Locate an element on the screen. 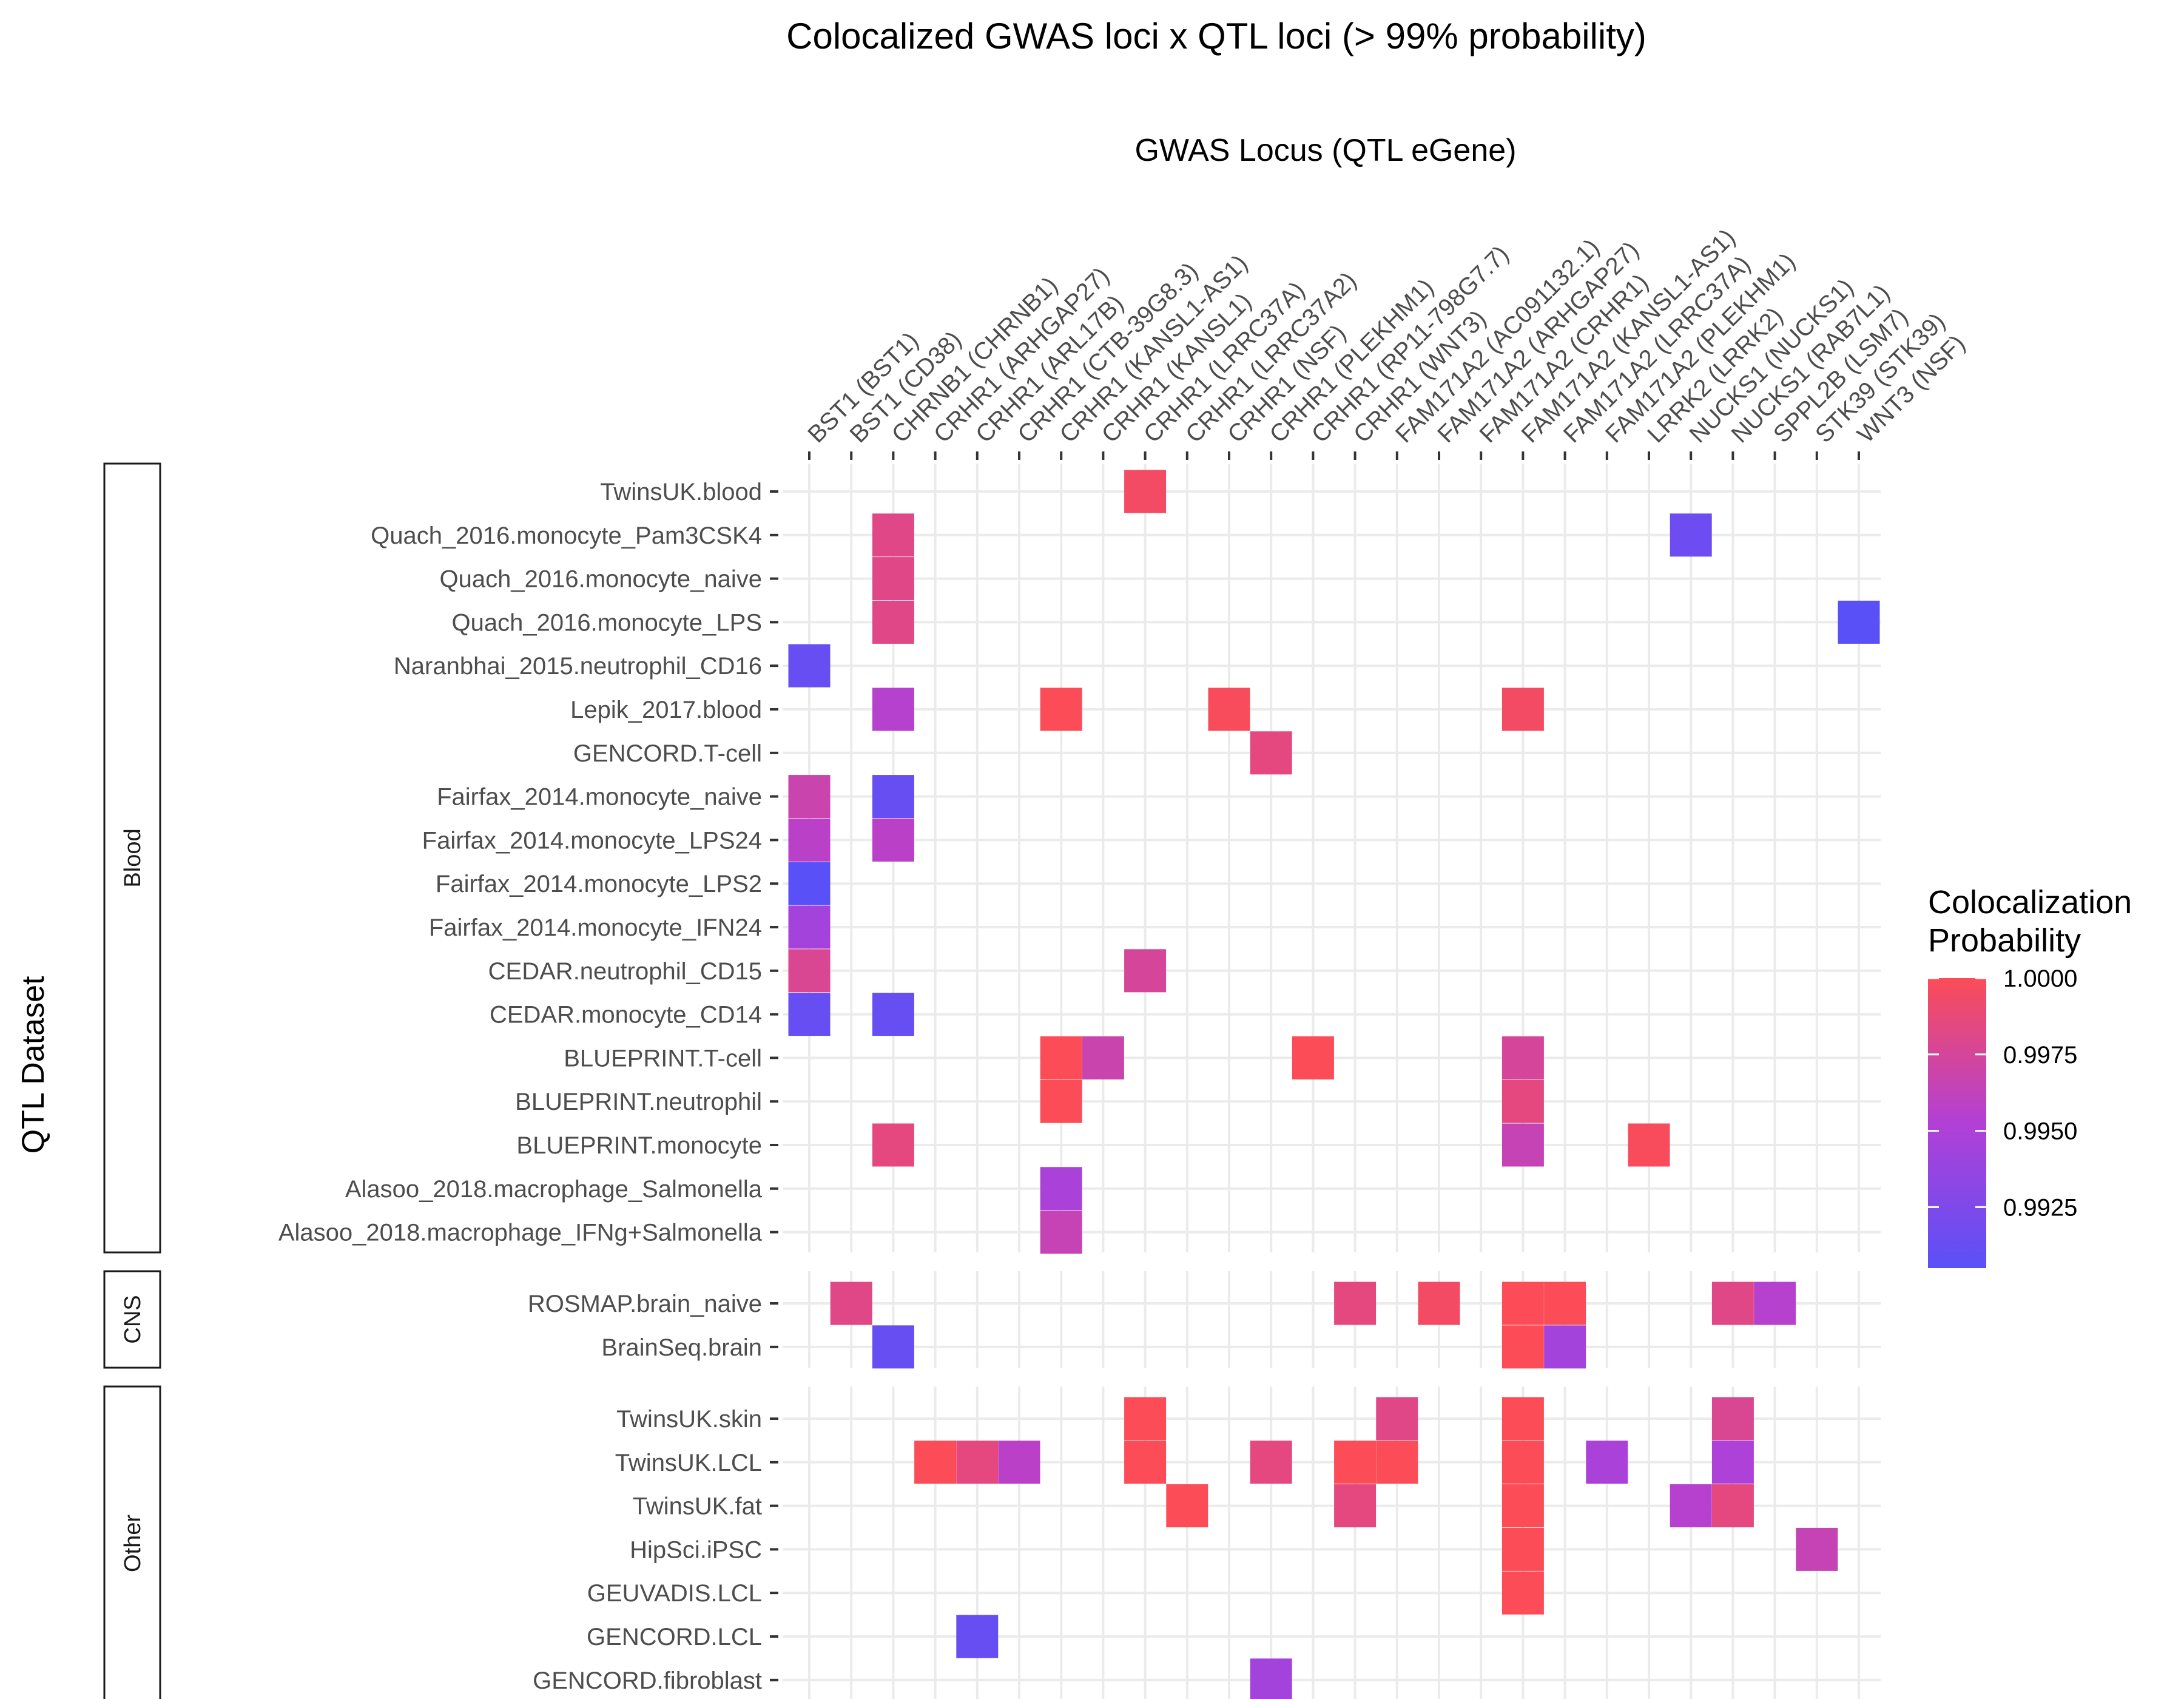 Image resolution: width=2184 pixels, height=1699 pixels. y-tick-label-blueprint-monocyte: BLUEPRINT.monocyte is located at coordinates (639, 1145).